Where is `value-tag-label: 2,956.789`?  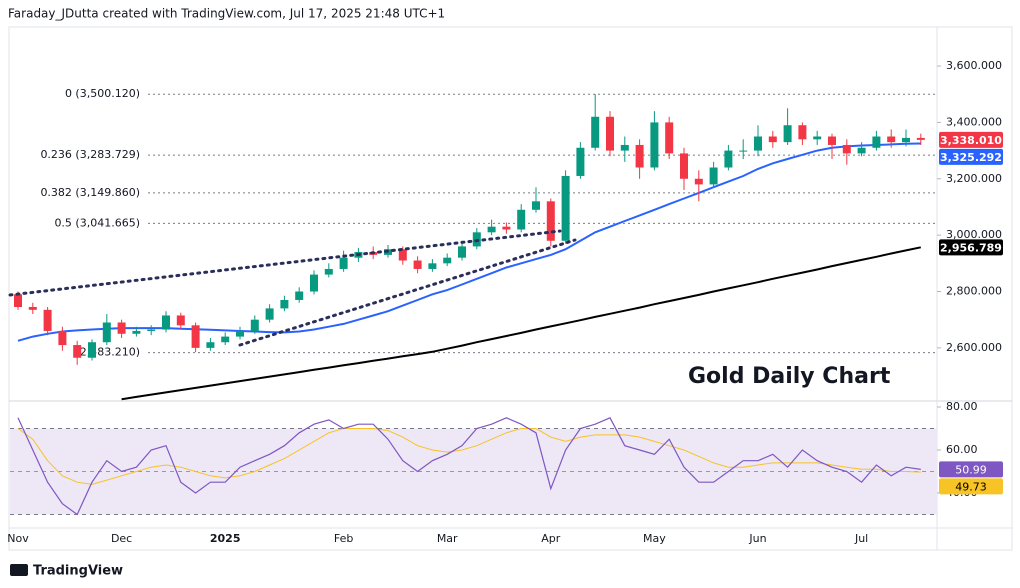 value-tag-label: 2,956.789 is located at coordinates (971, 247).